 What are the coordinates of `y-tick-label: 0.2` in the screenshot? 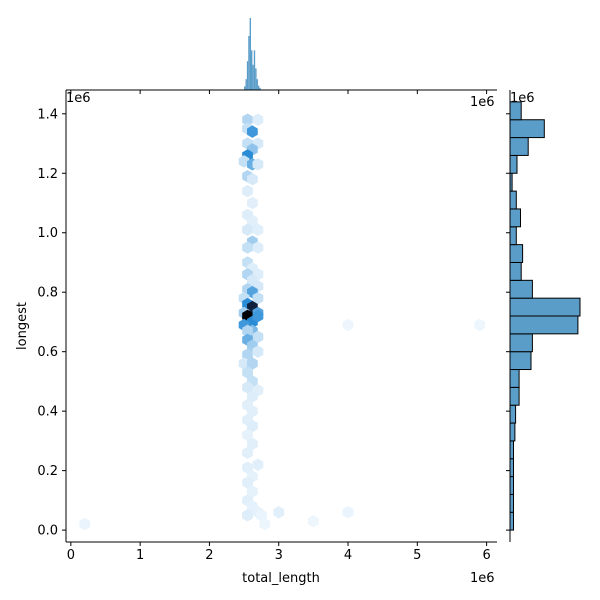 It's located at (47, 471).